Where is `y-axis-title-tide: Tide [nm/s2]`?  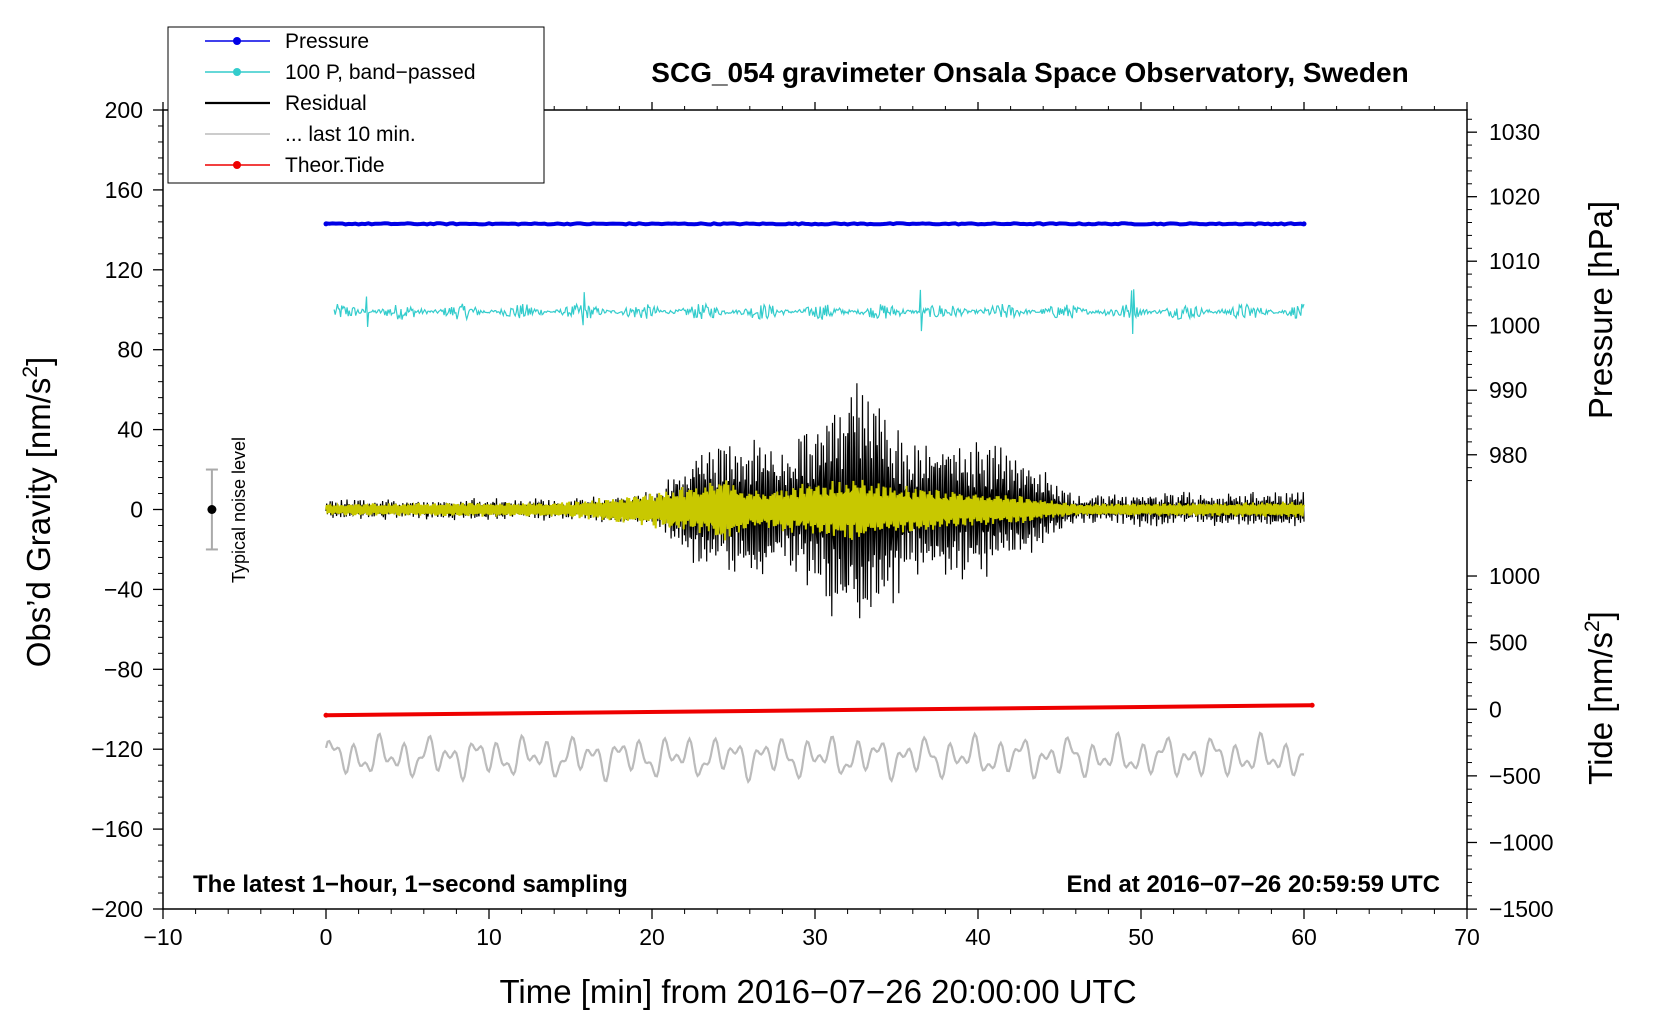 y-axis-title-tide: Tide [nm/s2] is located at coordinates (1600, 698).